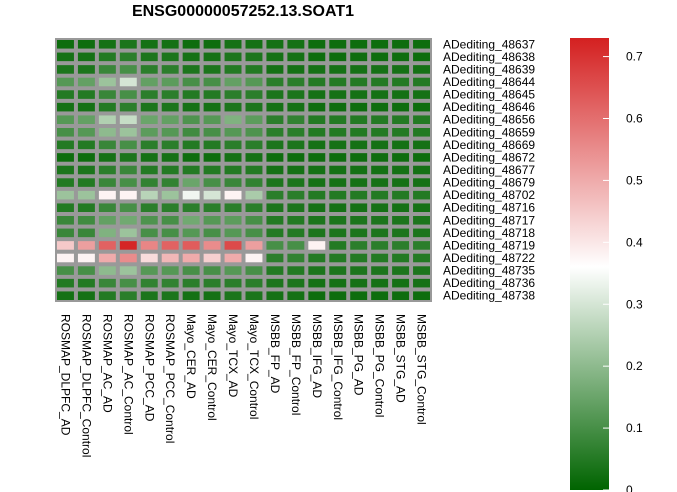  I want to click on legend-tick-label: 0.2, so click(634, 366).